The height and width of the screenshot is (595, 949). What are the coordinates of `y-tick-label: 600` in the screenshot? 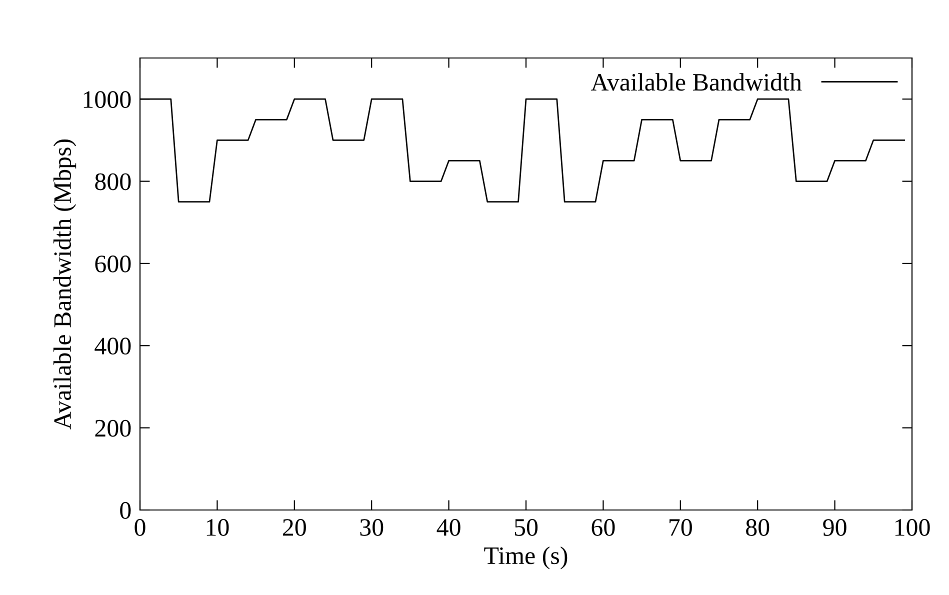 It's located at (113, 264).